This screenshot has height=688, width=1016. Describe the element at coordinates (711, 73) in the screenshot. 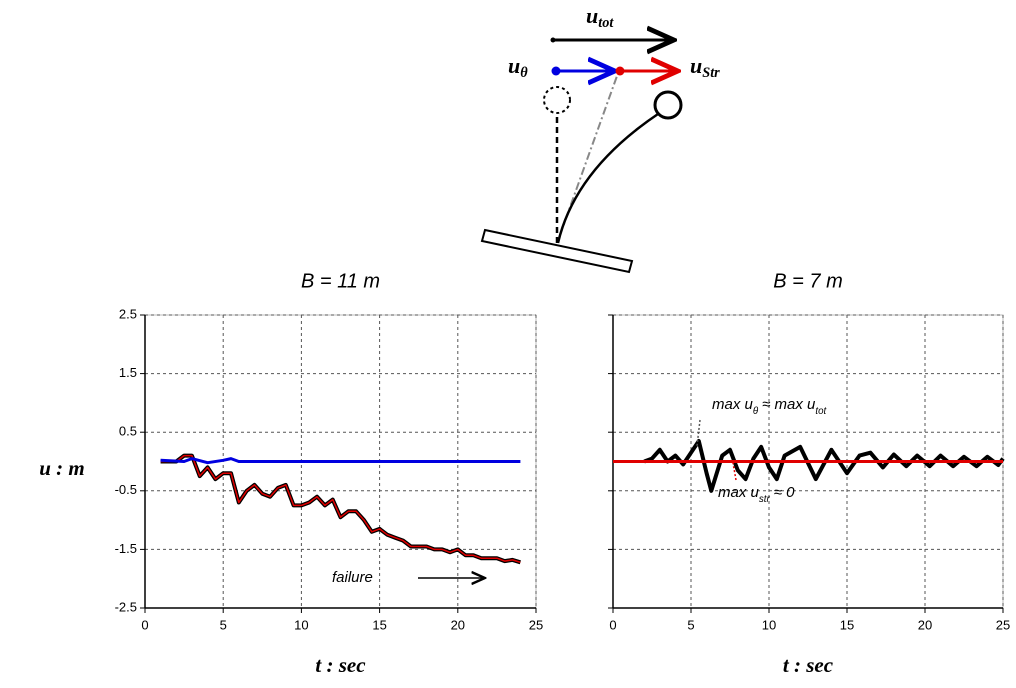

I see `subscript: Str` at that location.